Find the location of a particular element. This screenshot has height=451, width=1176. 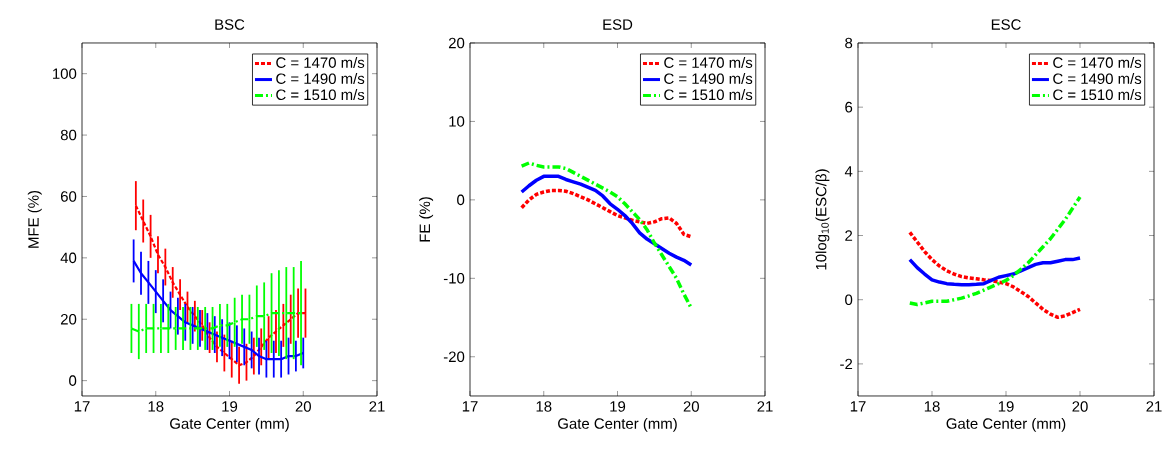

chart-title: ESC is located at coordinates (1006, 24).